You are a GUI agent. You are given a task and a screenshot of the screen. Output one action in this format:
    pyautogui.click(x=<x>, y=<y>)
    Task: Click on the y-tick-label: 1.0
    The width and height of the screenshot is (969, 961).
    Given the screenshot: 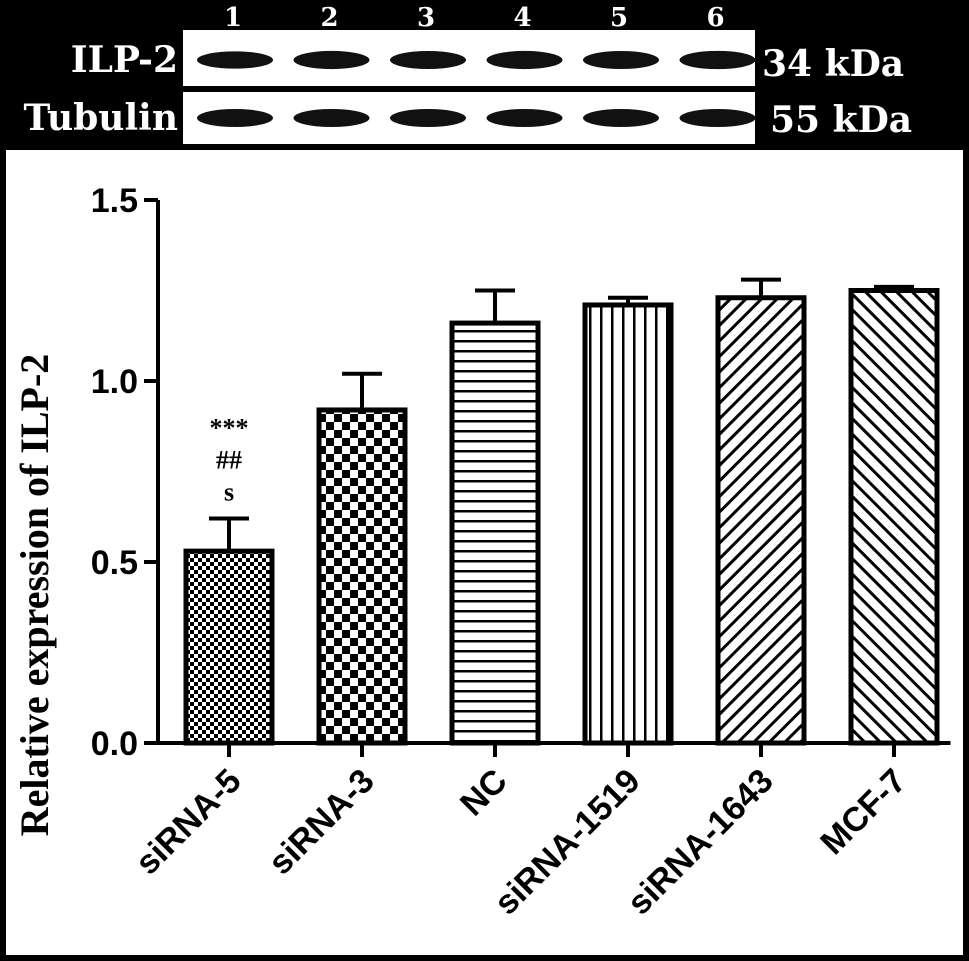 What is the action you would take?
    pyautogui.click(x=114, y=382)
    